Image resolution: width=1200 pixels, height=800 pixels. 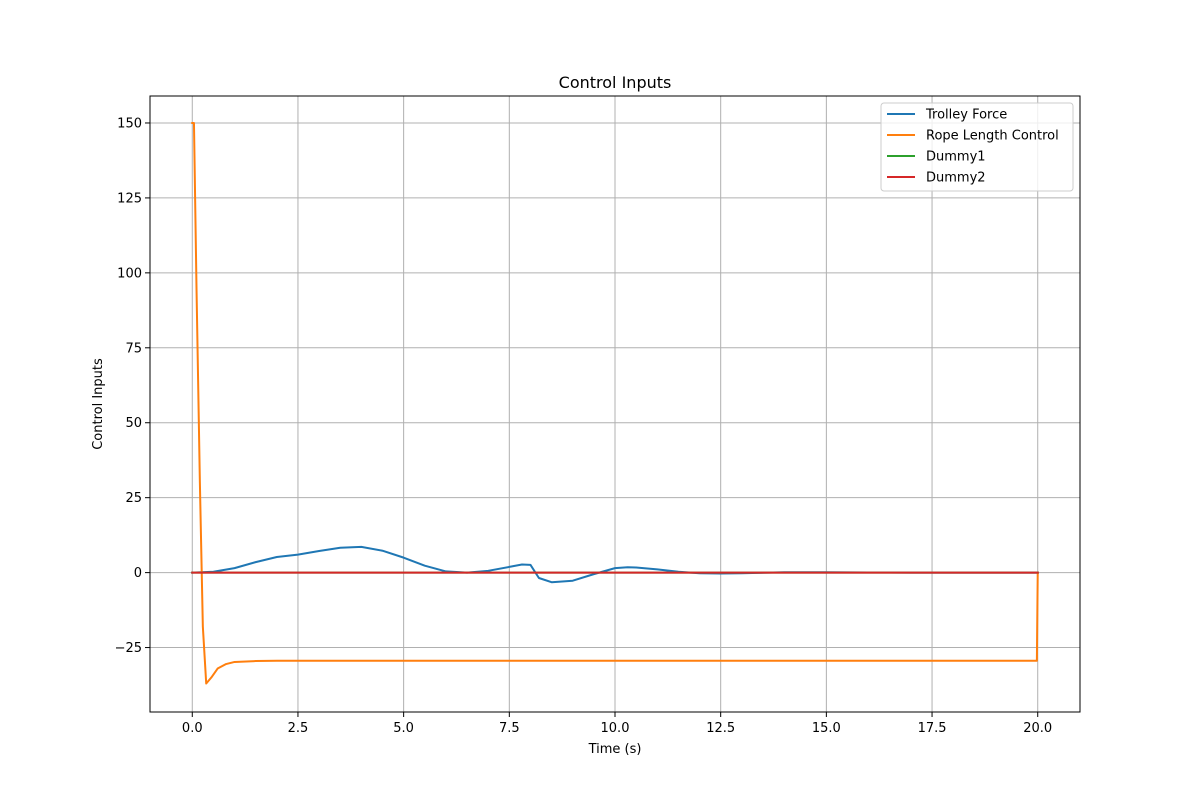 What do you see at coordinates (138, 573) in the screenshot?
I see `y-tick-label: 0` at bounding box center [138, 573].